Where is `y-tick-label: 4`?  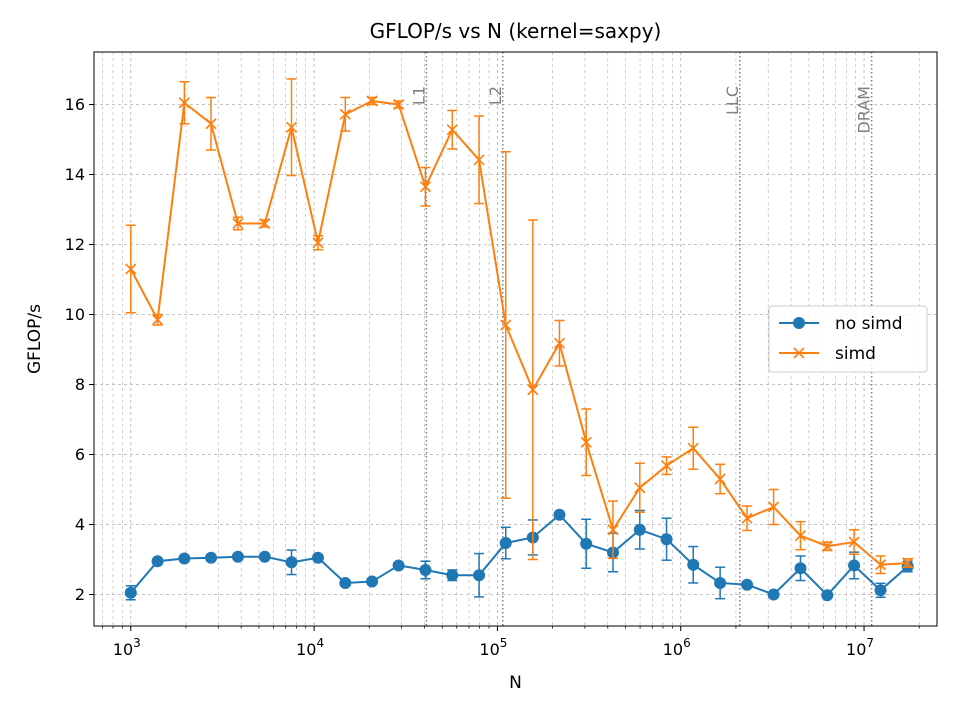
y-tick-label: 4 is located at coordinates (80, 524).